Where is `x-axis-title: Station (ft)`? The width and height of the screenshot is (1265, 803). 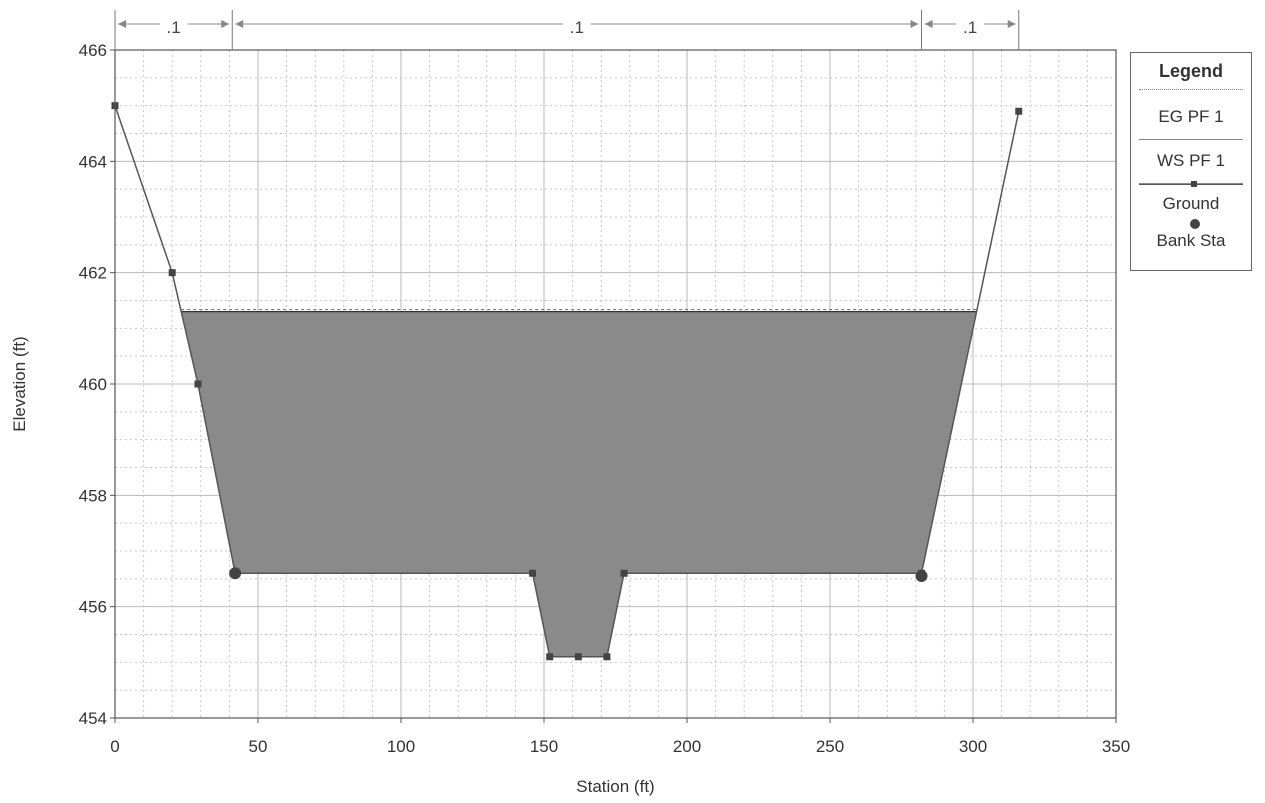 x-axis-title: Station (ft) is located at coordinates (615, 786).